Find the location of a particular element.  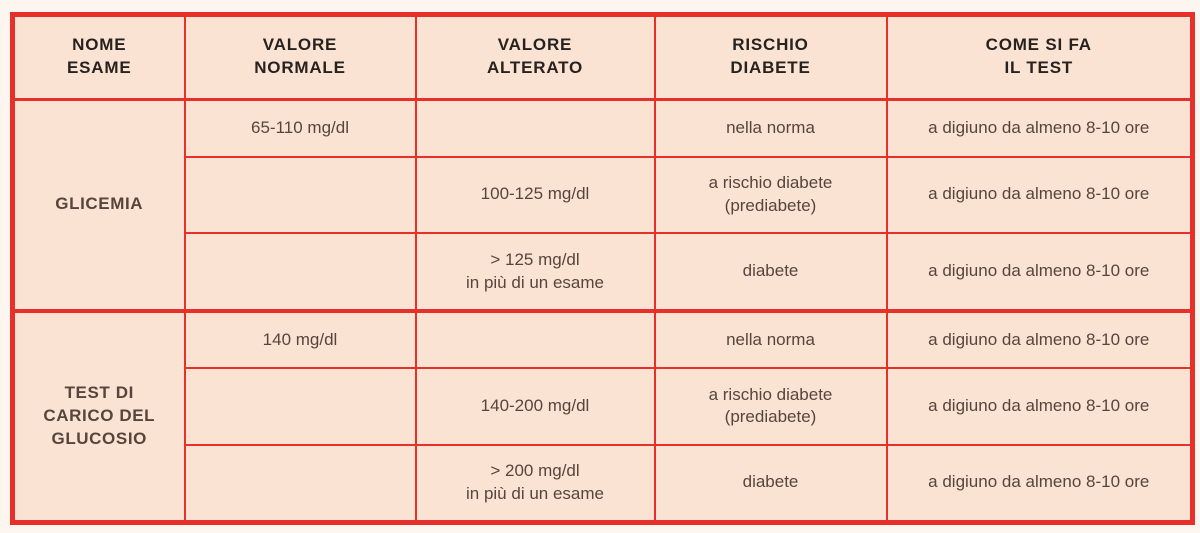

cell-exam-glicemia: GLICEMIA is located at coordinates (98, 205).